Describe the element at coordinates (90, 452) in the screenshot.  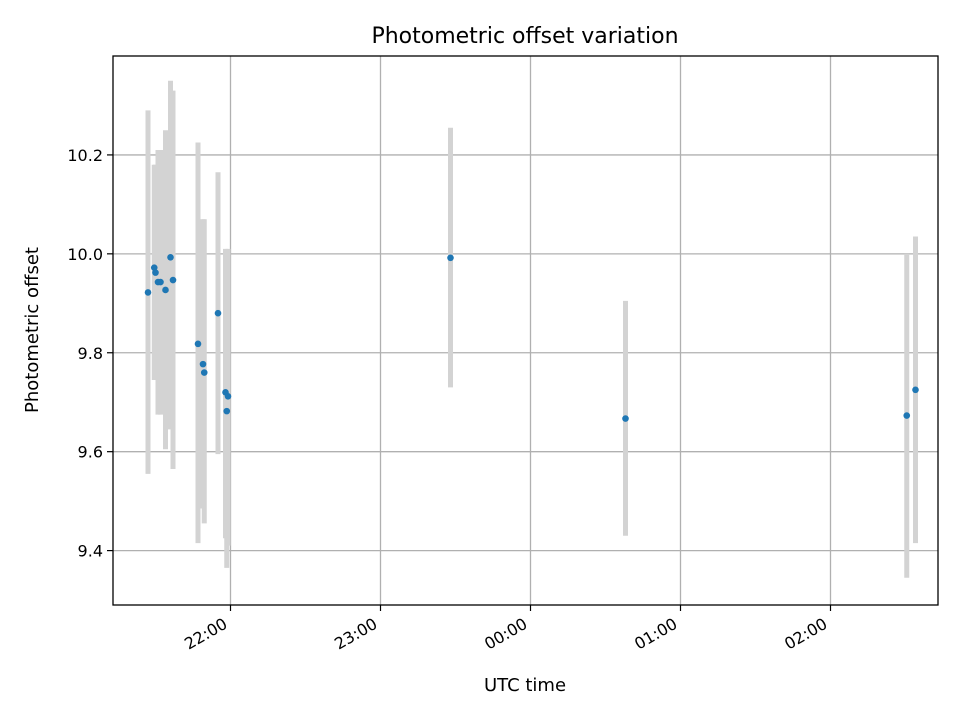
I see `y-tick-label: 9.6` at that location.